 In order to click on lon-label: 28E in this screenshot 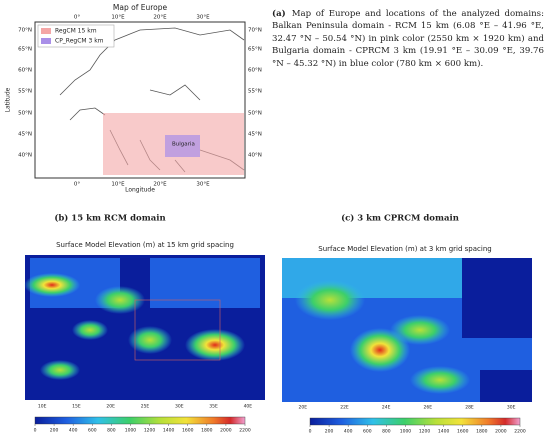, I will do `click(469, 408)`.